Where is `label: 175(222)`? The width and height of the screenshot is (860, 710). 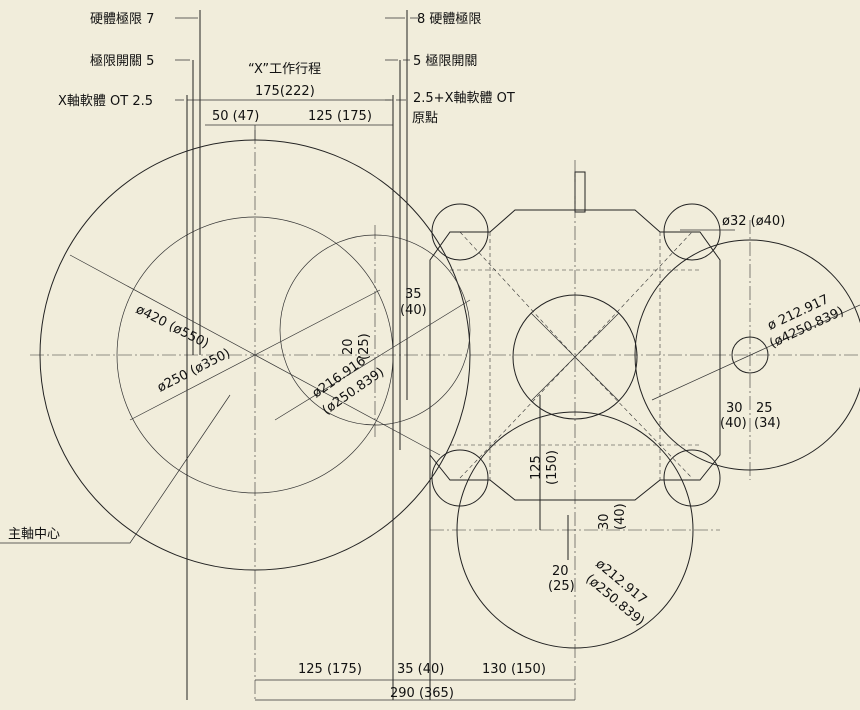 label: 175(222) is located at coordinates (285, 91).